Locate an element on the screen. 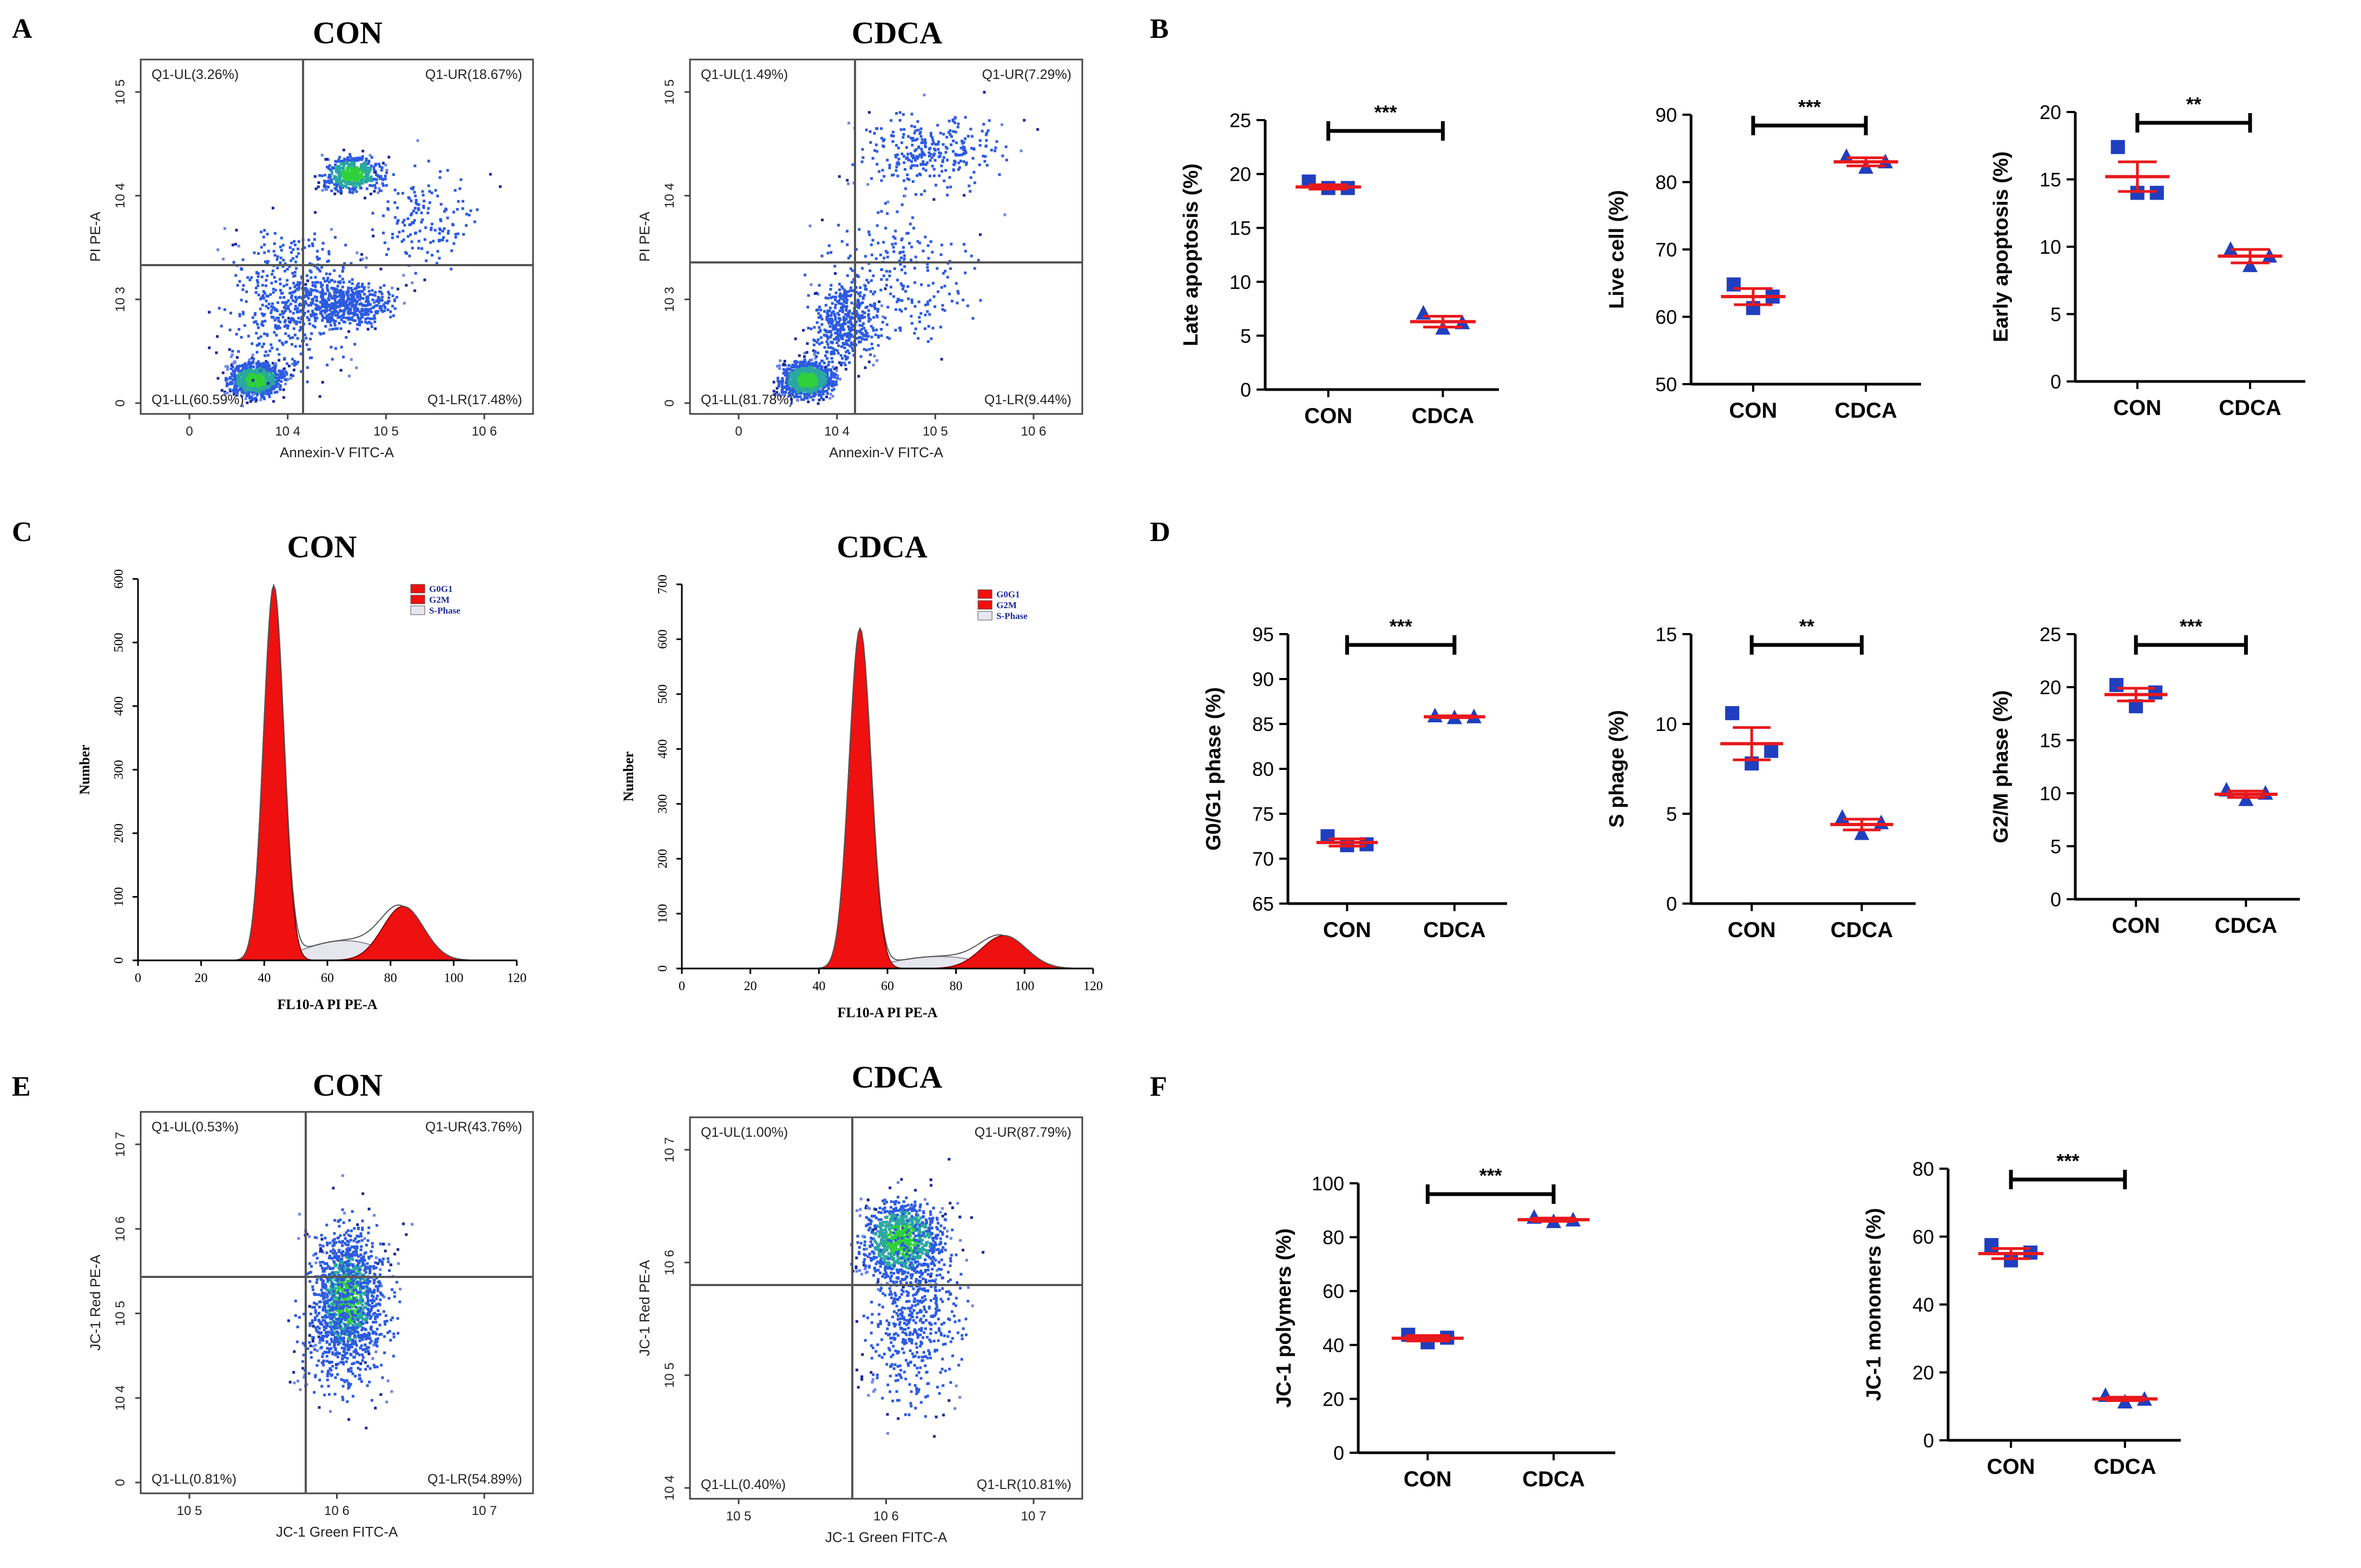  y-tick-label: 10 4 is located at coordinates (120, 195).